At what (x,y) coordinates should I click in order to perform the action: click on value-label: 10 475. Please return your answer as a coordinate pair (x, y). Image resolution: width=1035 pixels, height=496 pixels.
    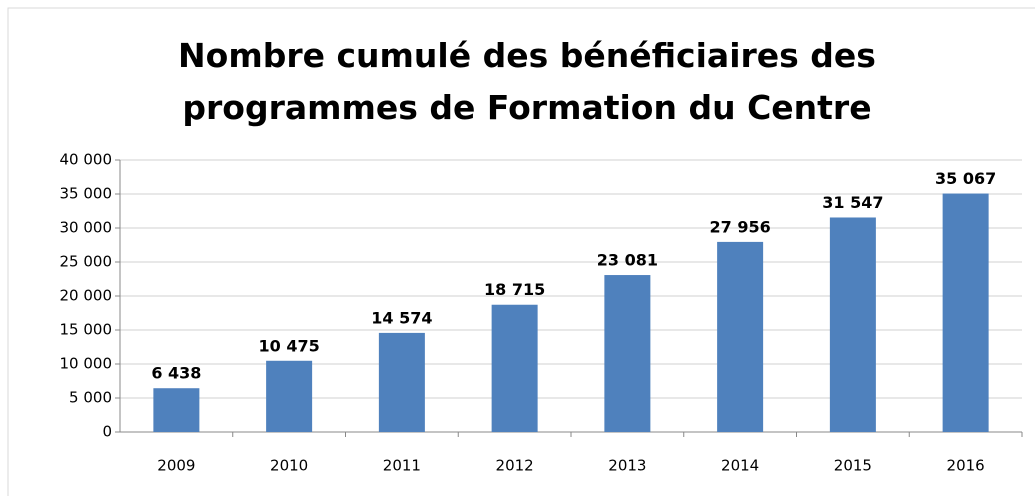
    Looking at the image, I should click on (289, 345).